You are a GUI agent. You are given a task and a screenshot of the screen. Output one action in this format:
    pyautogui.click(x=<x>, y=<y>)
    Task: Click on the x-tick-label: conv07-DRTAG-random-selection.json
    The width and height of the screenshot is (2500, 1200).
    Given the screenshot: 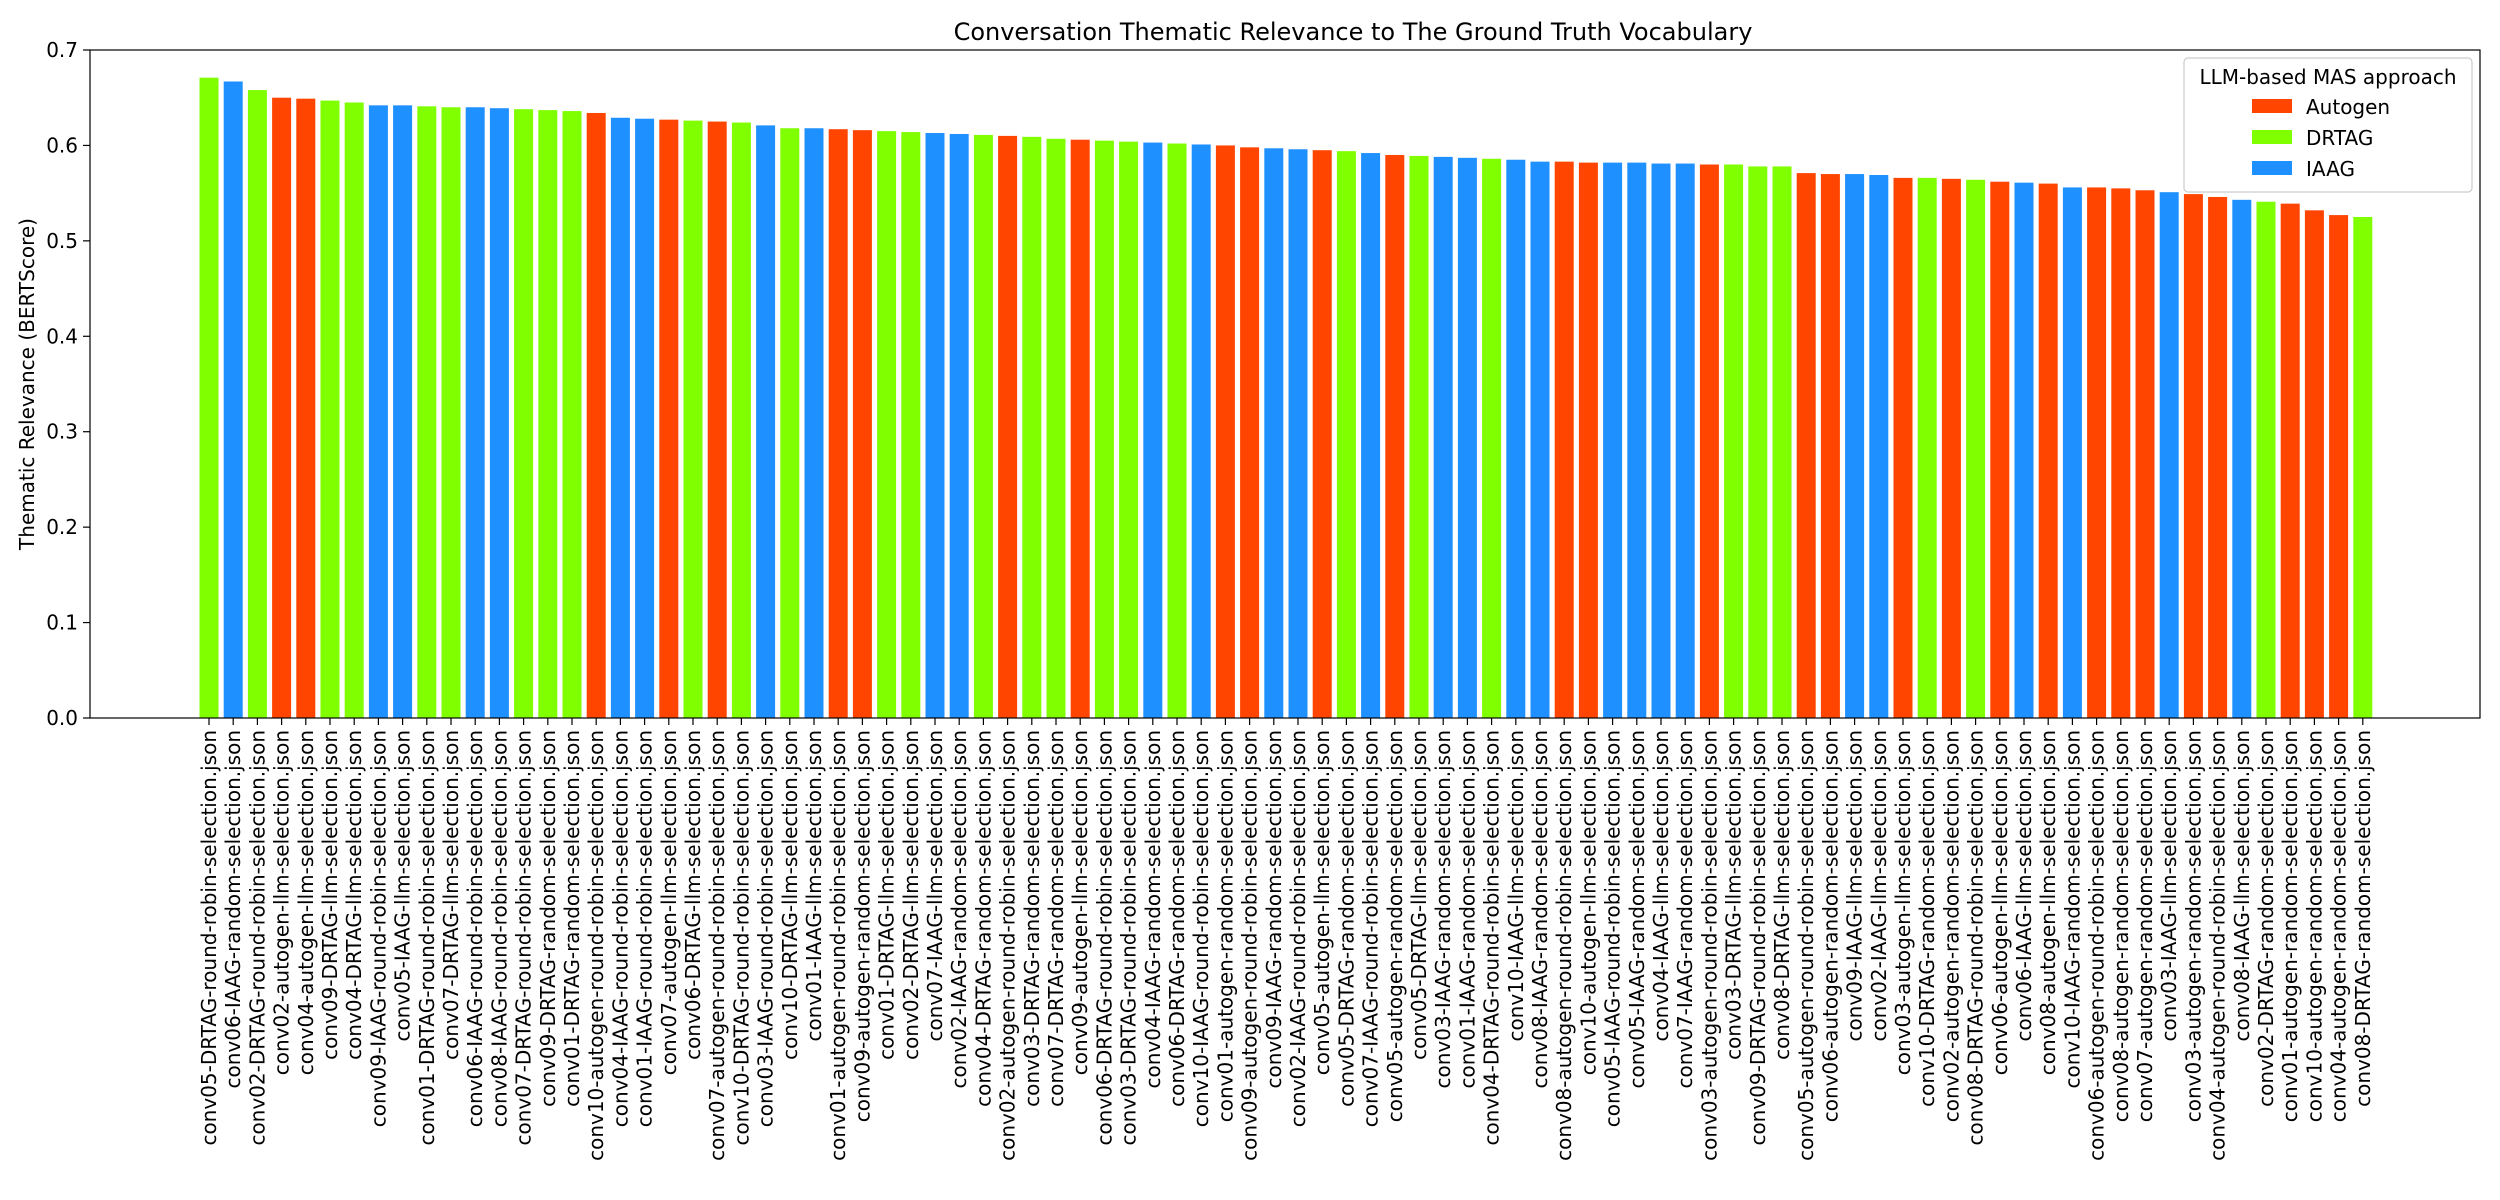 What is the action you would take?
    pyautogui.click(x=1056, y=918)
    